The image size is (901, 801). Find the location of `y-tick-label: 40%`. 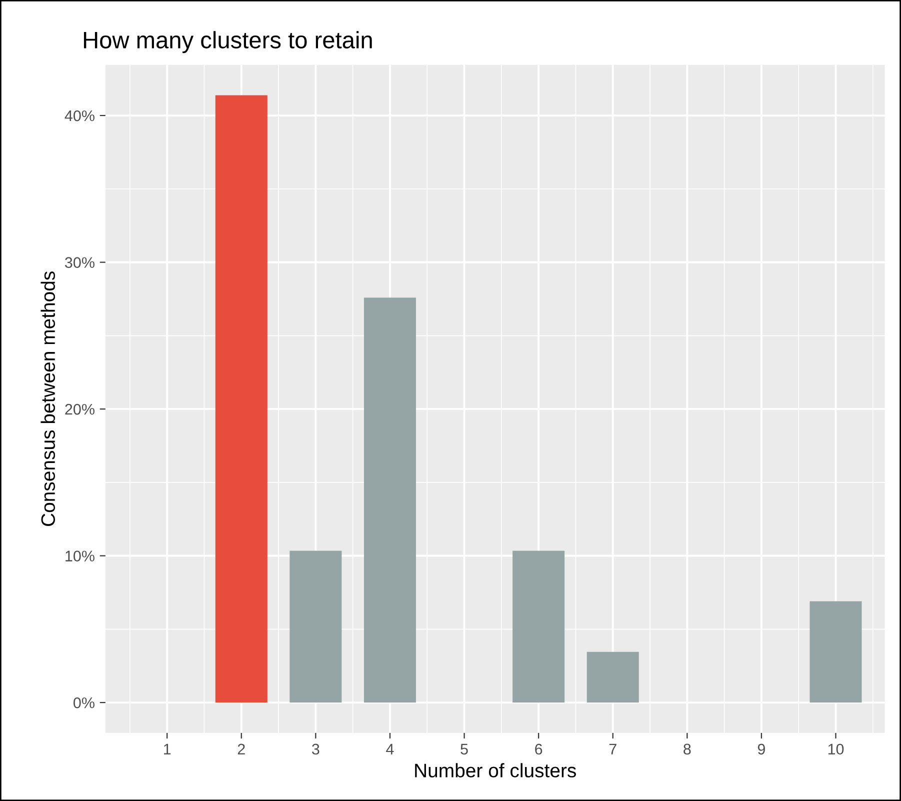

y-tick-label: 40% is located at coordinates (79, 116).